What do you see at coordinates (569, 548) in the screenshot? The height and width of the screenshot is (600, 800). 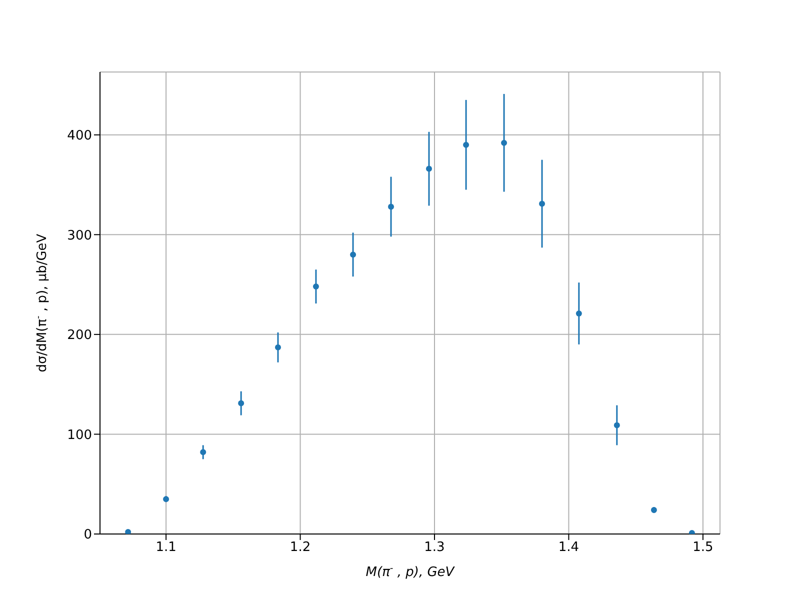 I see `x-tick-label: 1.4` at bounding box center [569, 548].